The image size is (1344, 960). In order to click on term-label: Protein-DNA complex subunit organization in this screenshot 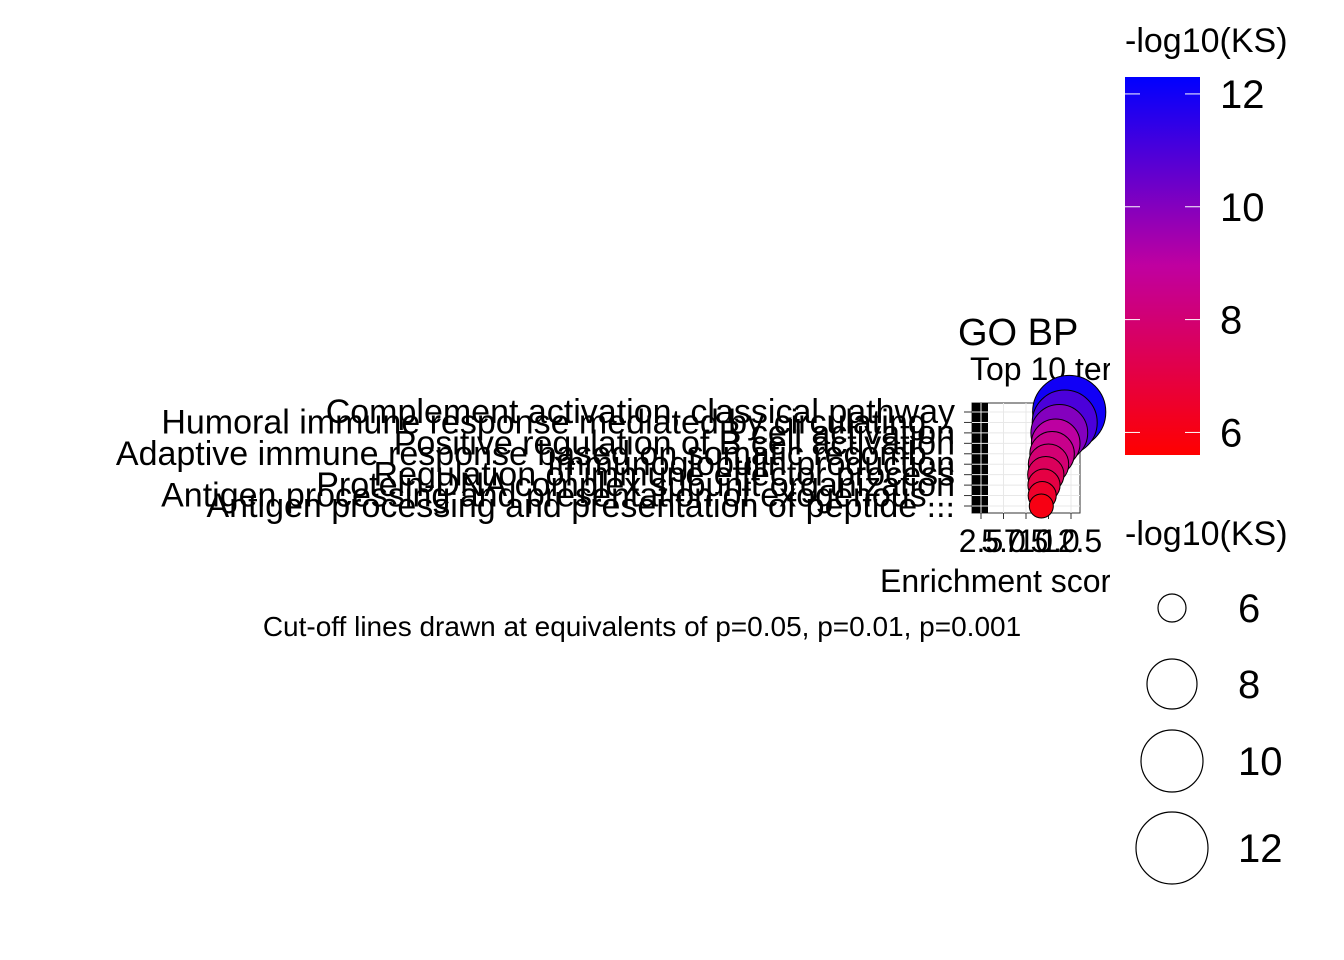, I will do `click(635, 485)`.